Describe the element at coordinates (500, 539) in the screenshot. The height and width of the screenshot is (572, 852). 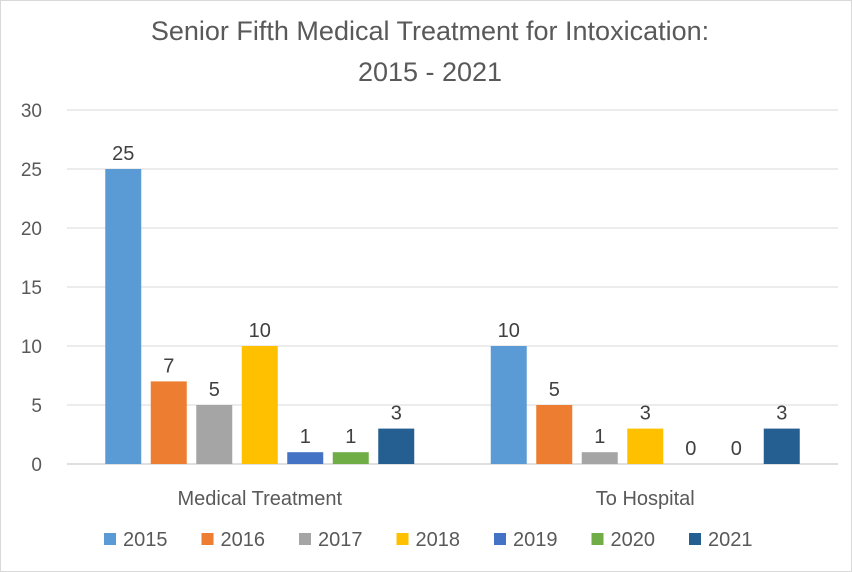
I see `legend-swatch-2019` at that location.